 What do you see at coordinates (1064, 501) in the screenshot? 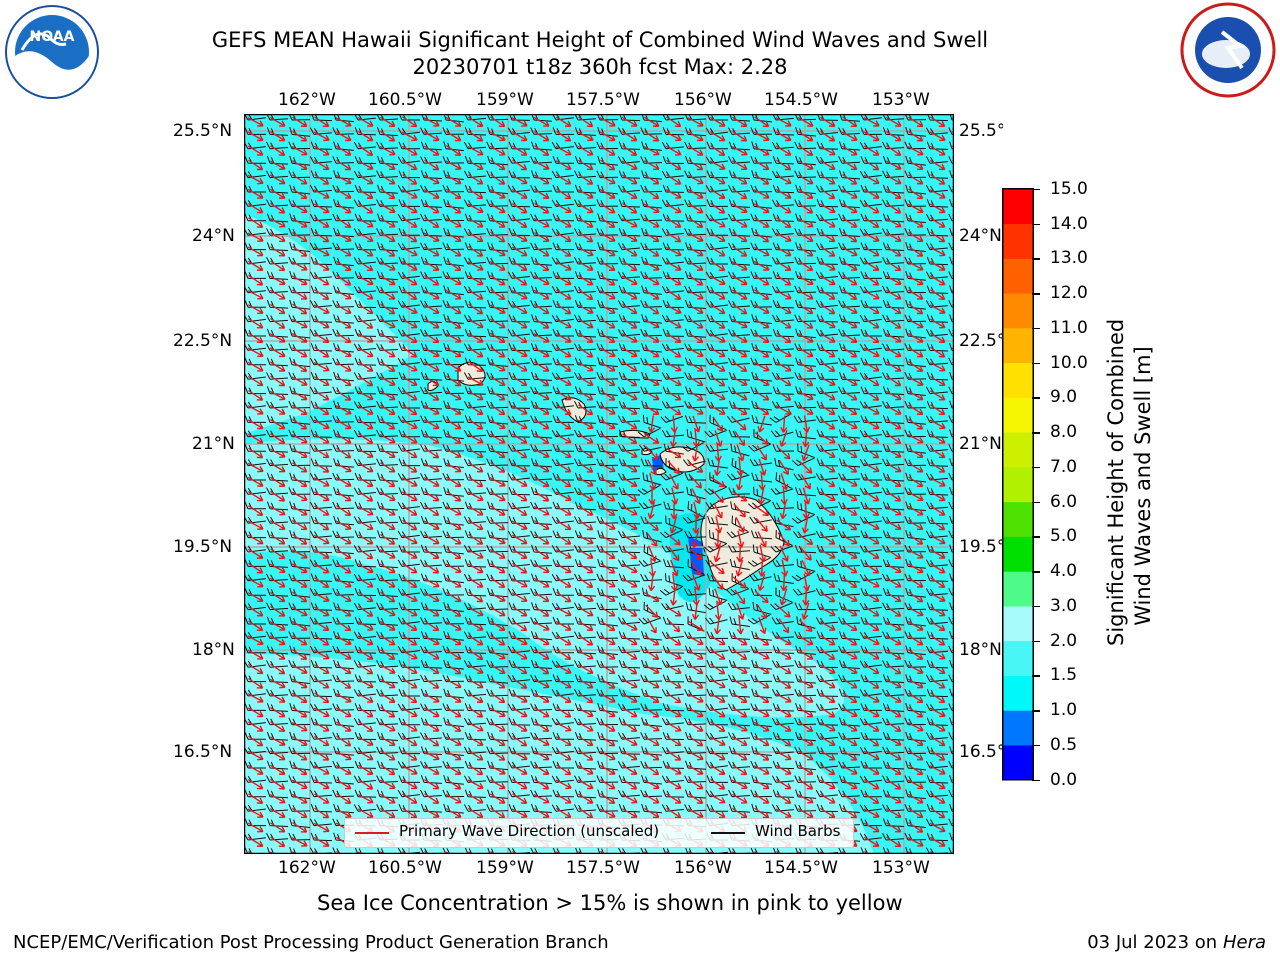
I see `colorbar-tick-label: 6.0` at bounding box center [1064, 501].